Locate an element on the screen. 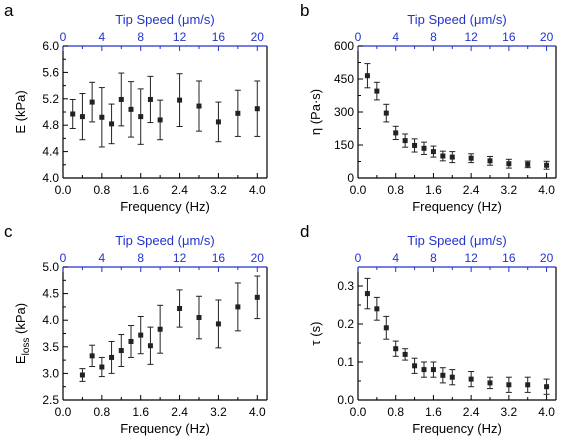 The image size is (567, 441). y-tick-label: 4.4 is located at coordinates (50, 152).